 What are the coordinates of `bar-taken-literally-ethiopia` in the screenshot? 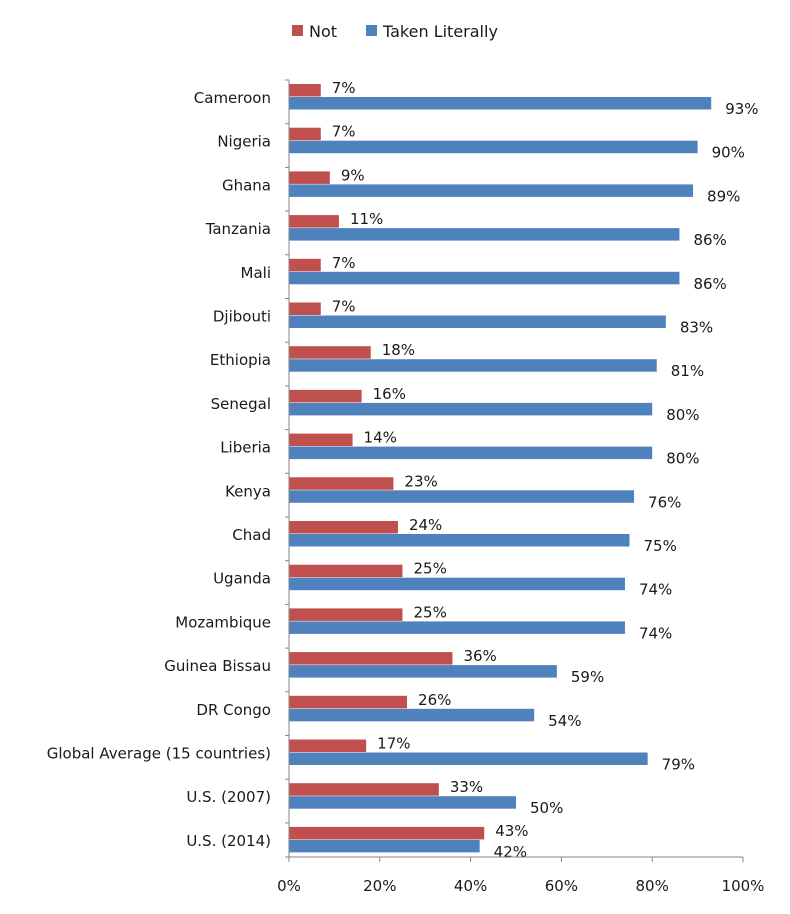 It's located at (473, 365).